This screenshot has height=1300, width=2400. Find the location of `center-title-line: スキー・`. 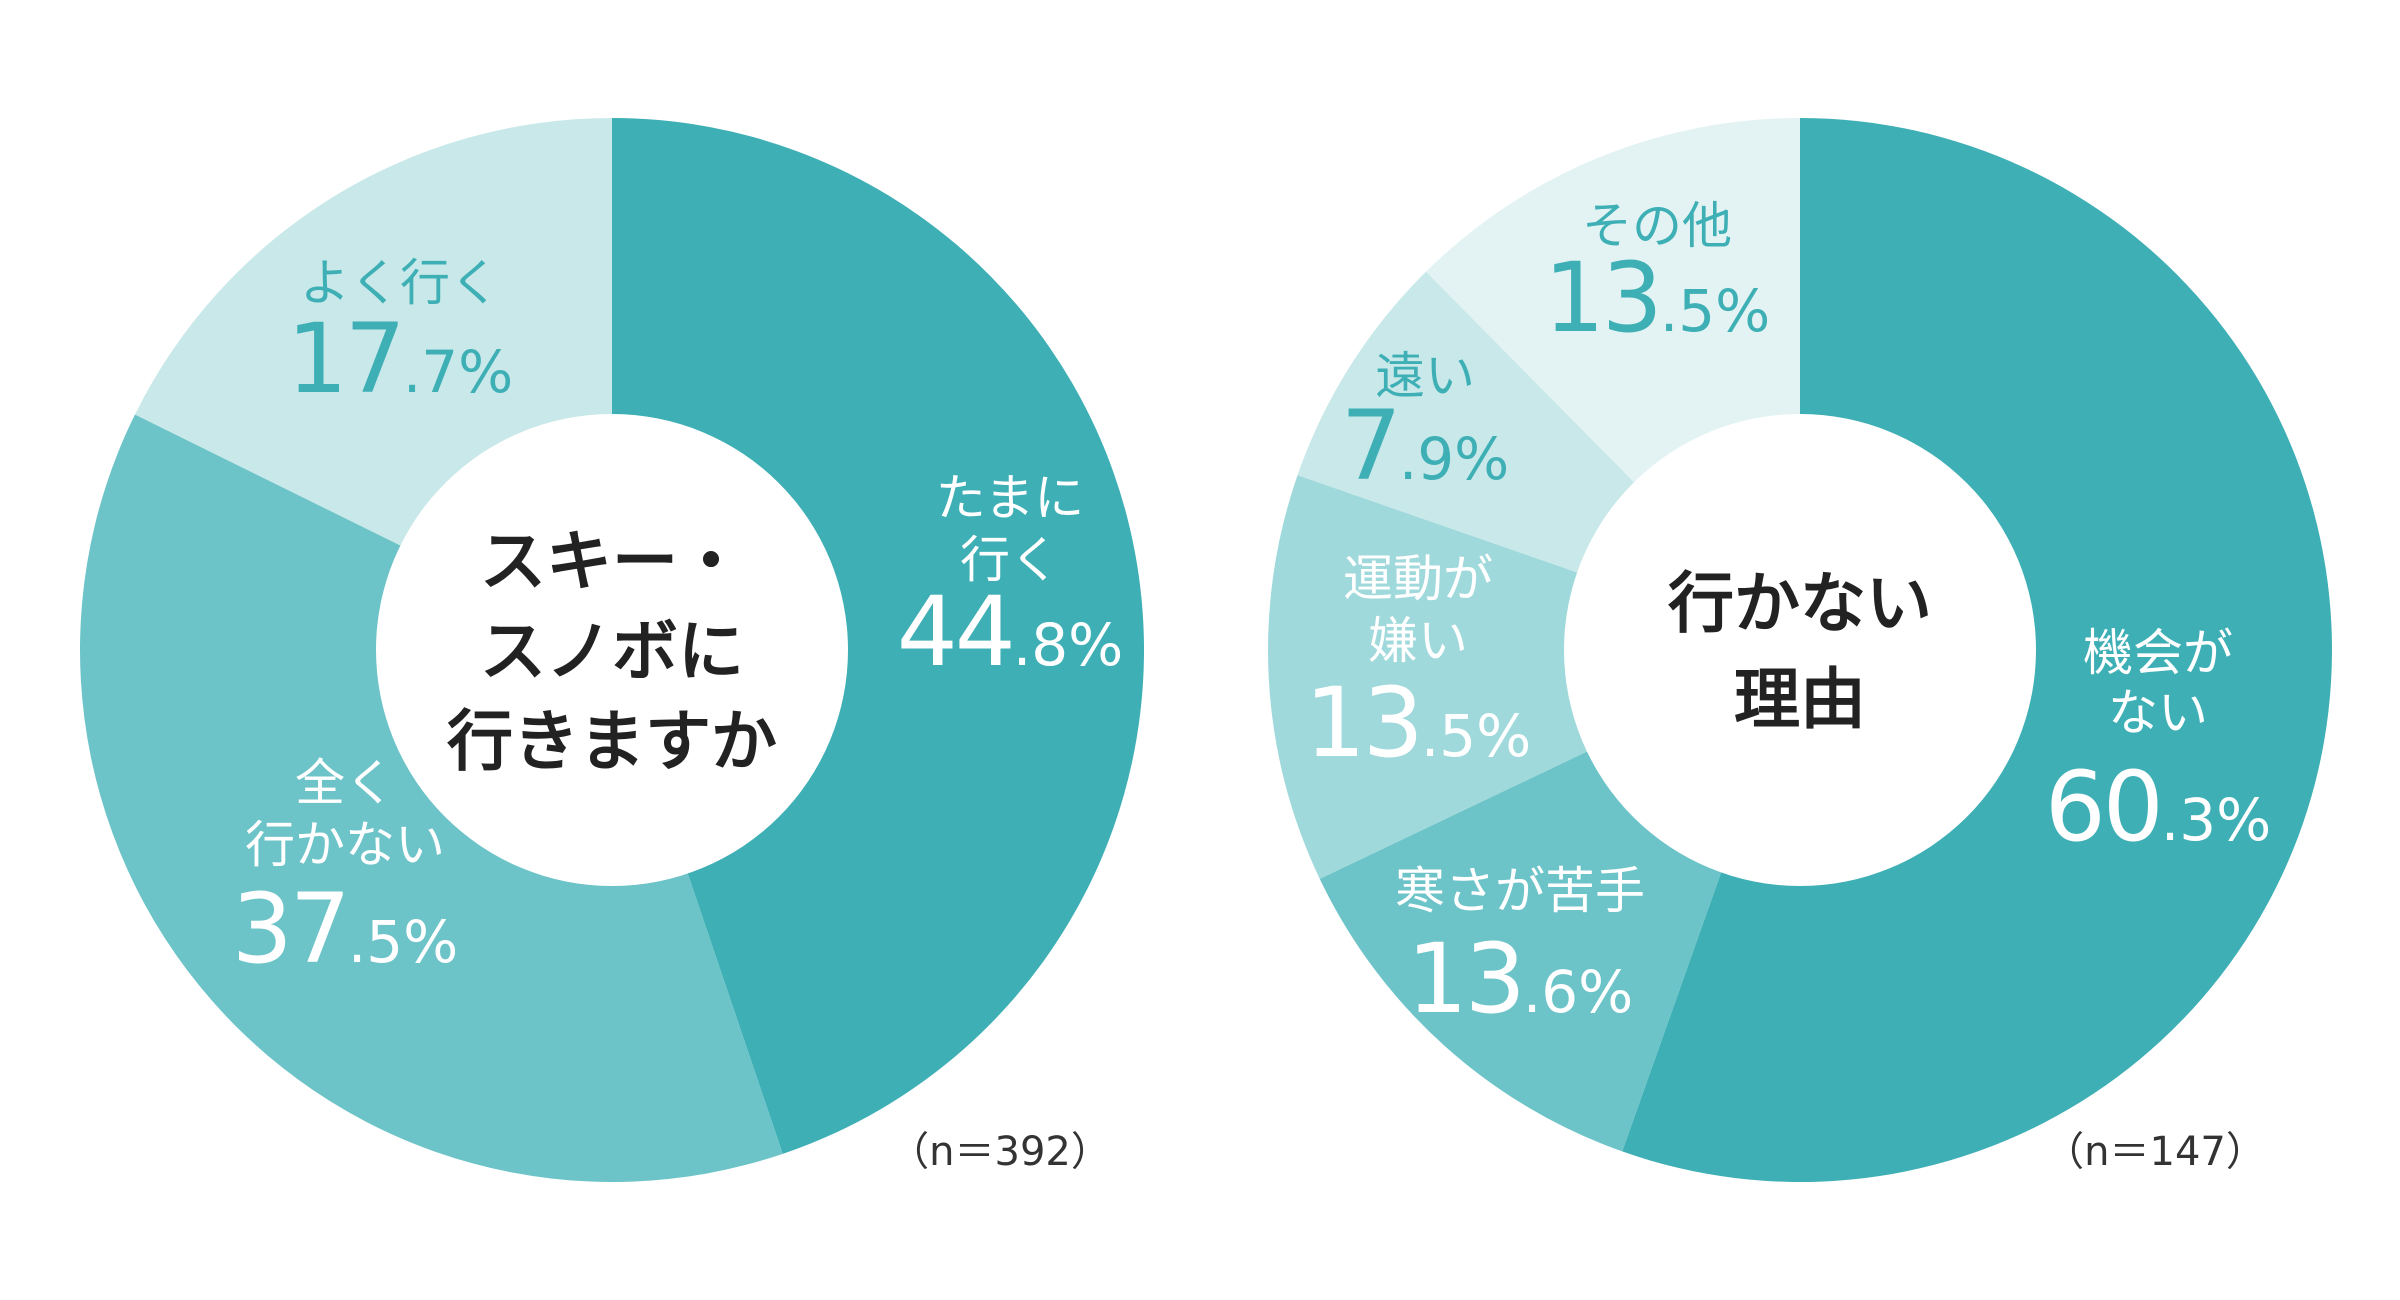

center-title-line: スキー・ is located at coordinates (612, 561).